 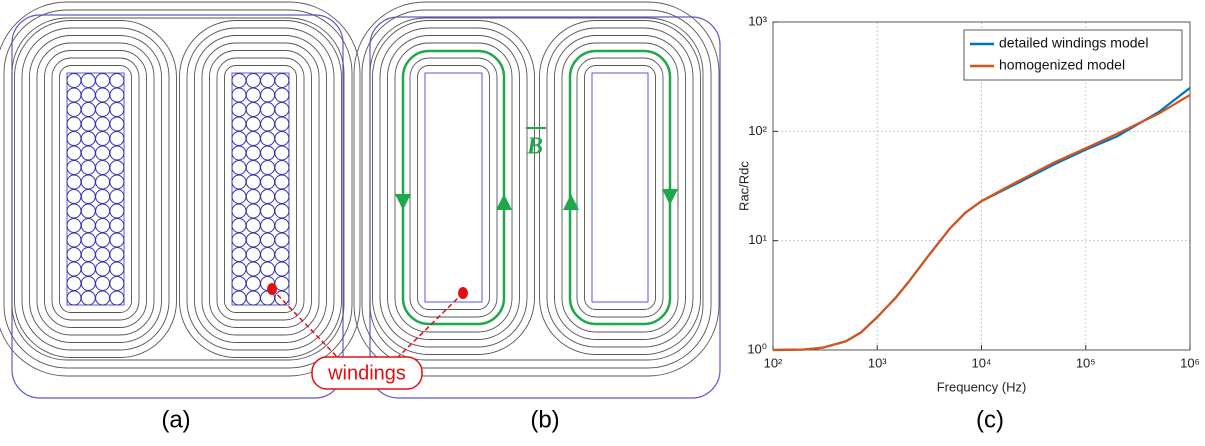 I want to click on x-axis-label: Frequency (Hz), so click(x=982, y=386).